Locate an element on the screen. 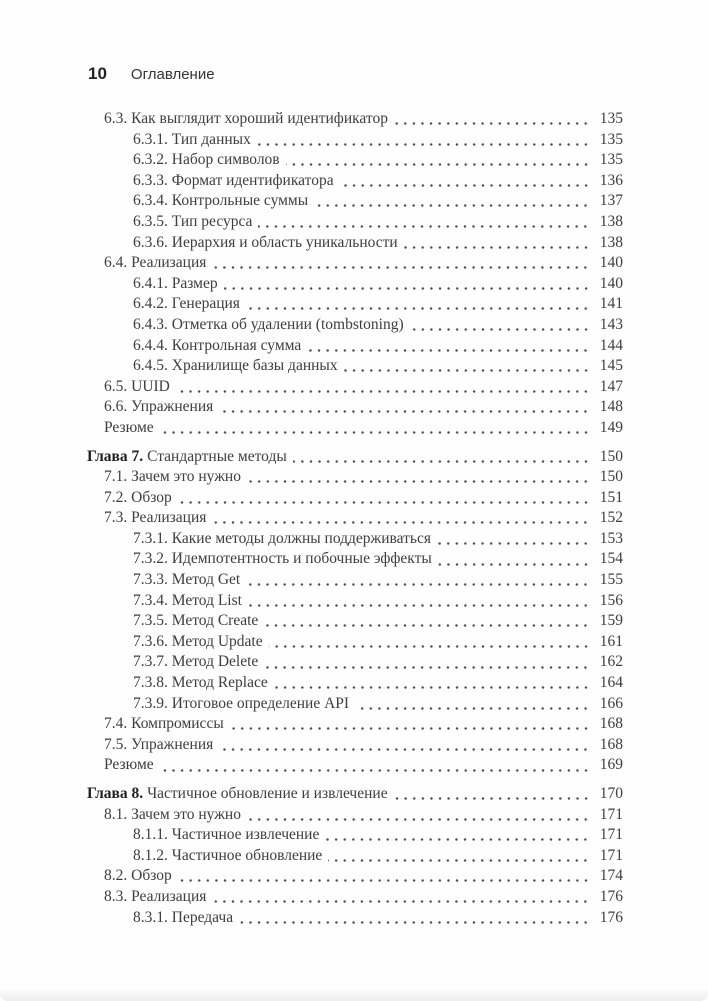 Image resolution: width=708 pixels, height=1001 pixels. toc-entry-page: 174 is located at coordinates (611, 876).